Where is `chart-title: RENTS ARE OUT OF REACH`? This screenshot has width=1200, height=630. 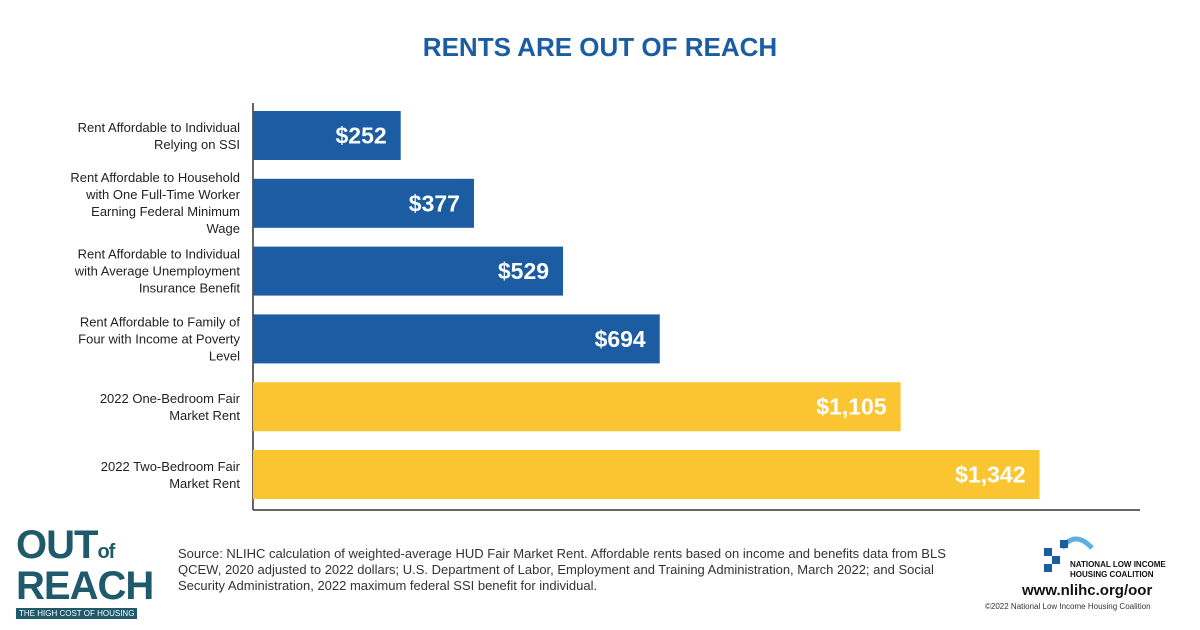 chart-title: RENTS ARE OUT OF REACH is located at coordinates (600, 47).